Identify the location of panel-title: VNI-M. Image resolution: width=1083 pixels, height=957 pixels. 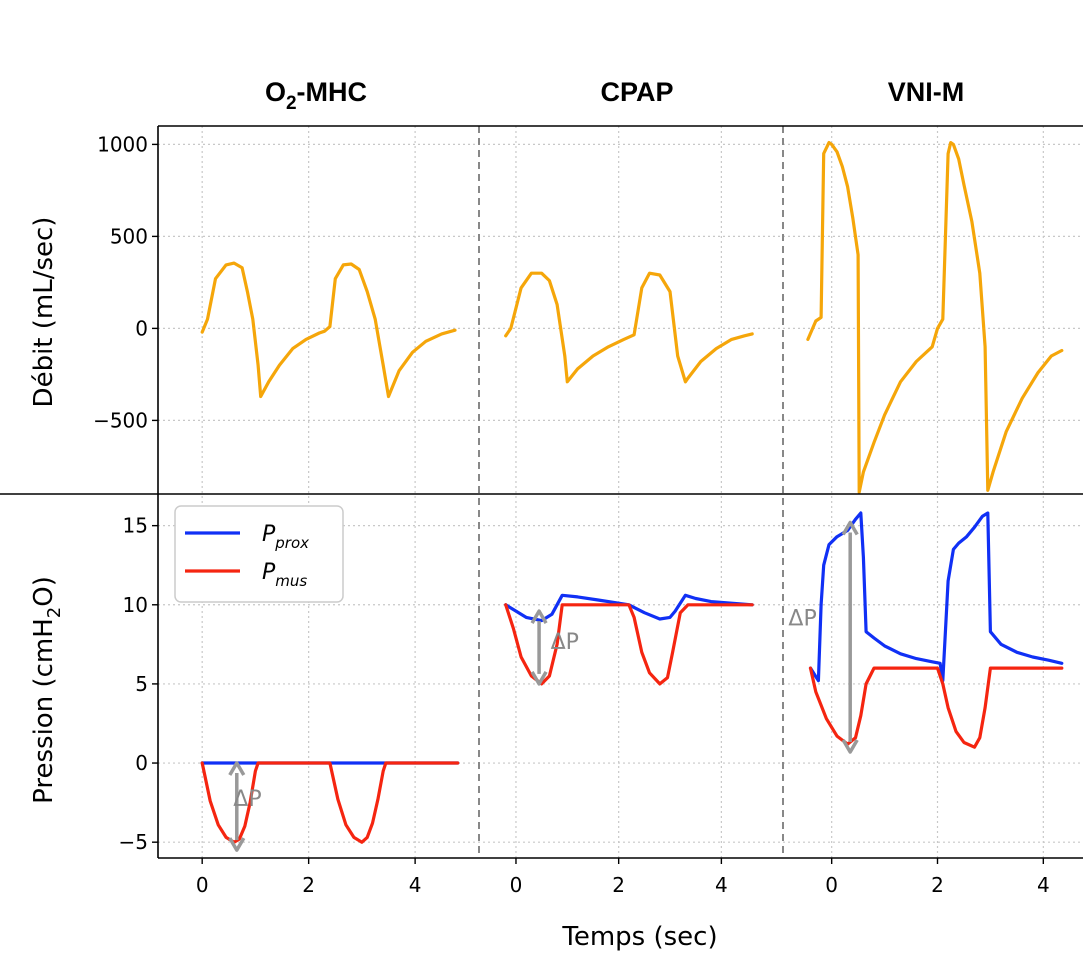
(926, 92).